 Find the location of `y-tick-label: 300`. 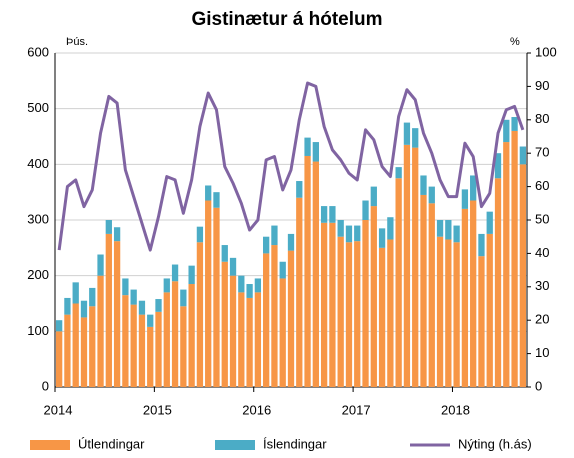

y-tick-label: 300 is located at coordinates (38, 218).